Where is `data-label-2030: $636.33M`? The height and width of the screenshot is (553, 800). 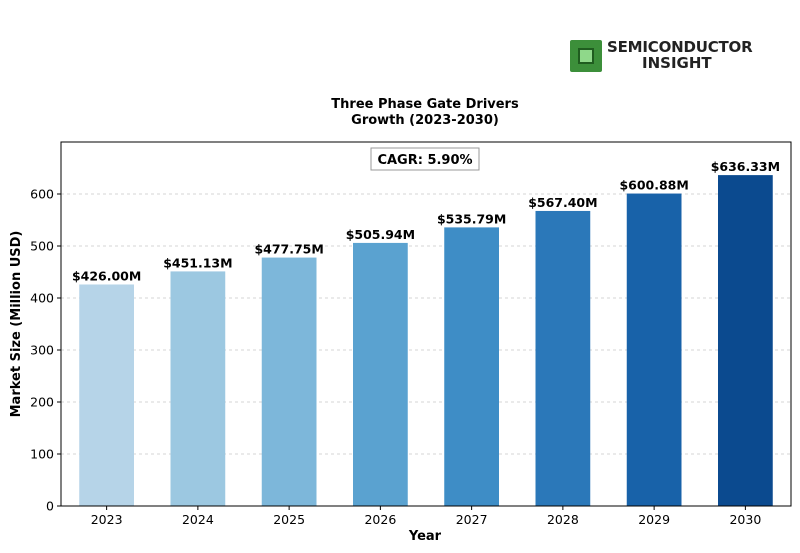
data-label-2030: $636.33M is located at coordinates (745, 166).